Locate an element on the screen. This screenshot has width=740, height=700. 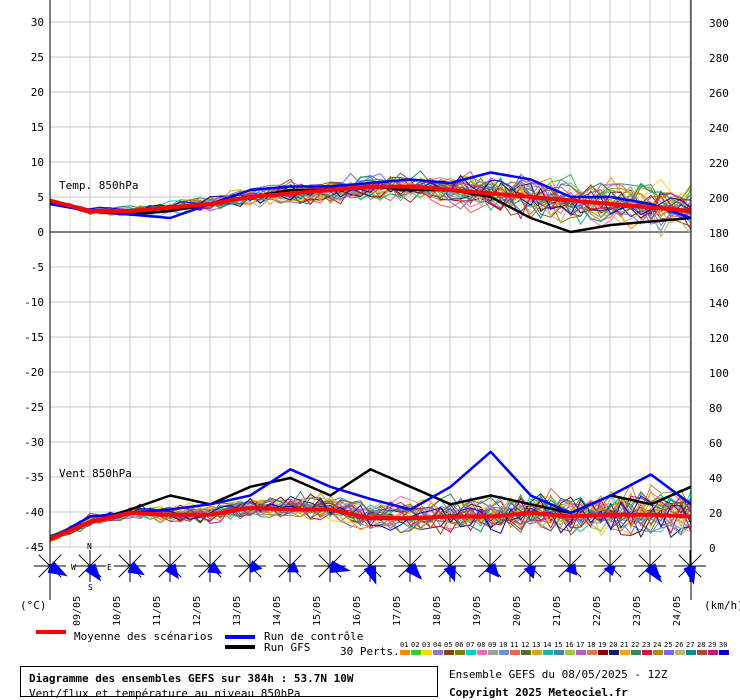
date-label: 15/05 is located at coordinates (317, 611).